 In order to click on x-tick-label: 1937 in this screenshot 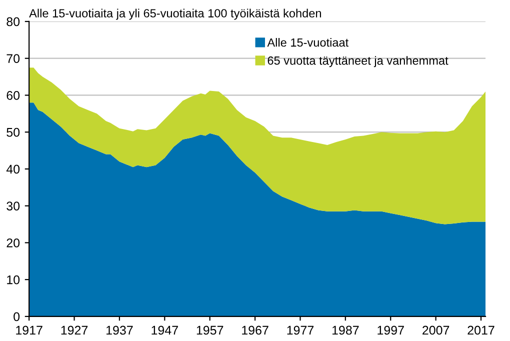, I will do `click(119, 330)`.